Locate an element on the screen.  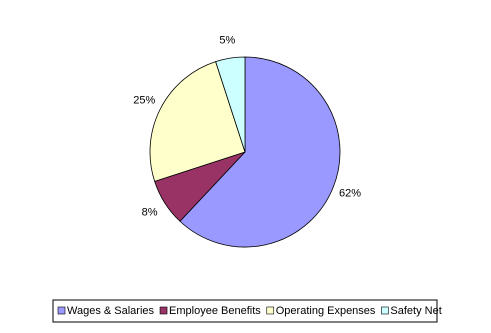
legend-label: Operating Expenses is located at coordinates (326, 311).